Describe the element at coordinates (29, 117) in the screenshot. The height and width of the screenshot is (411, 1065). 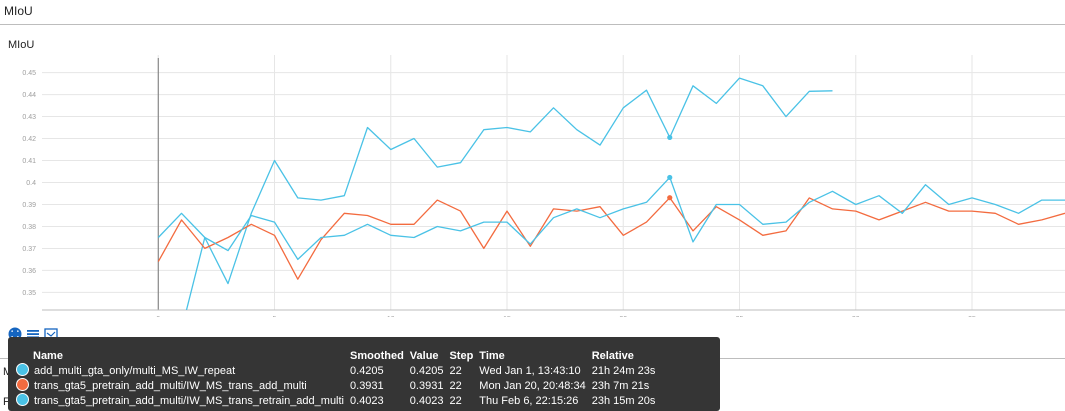
I see `y-tick-label: 0.43` at that location.